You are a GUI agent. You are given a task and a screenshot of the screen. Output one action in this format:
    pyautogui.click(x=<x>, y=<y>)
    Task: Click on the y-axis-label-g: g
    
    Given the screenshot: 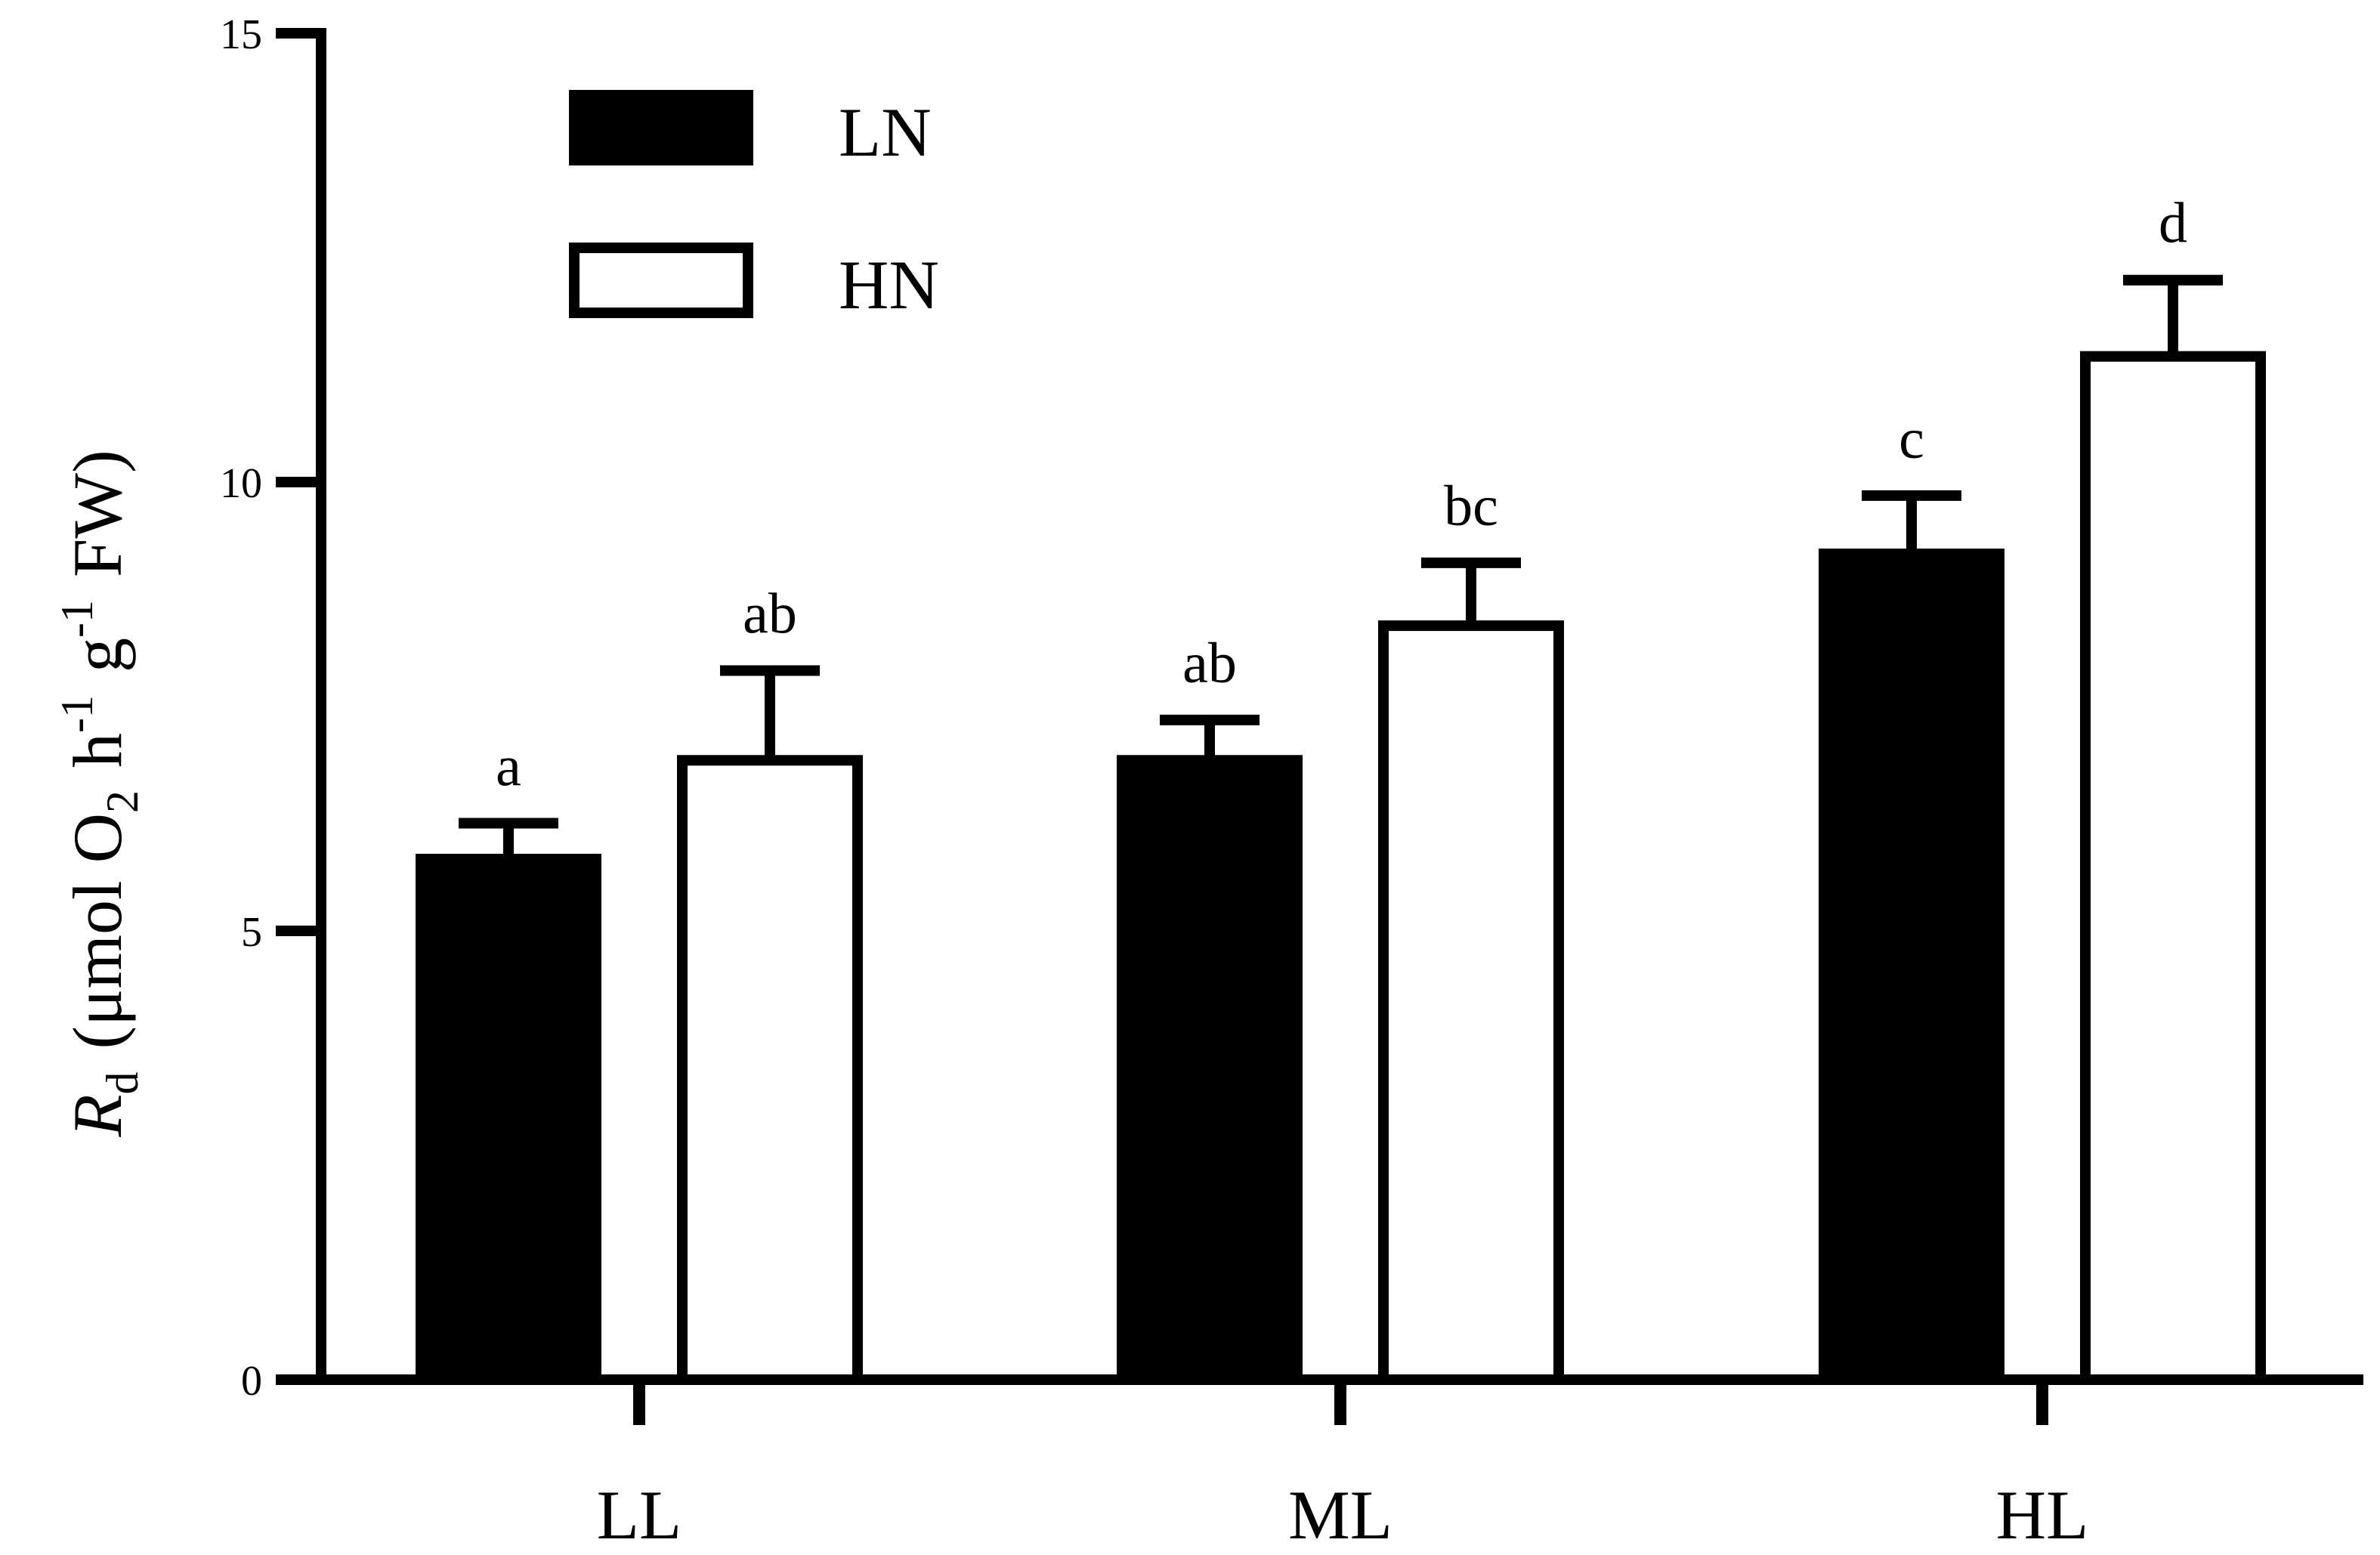 What is the action you would take?
    pyautogui.click(x=97, y=655)
    